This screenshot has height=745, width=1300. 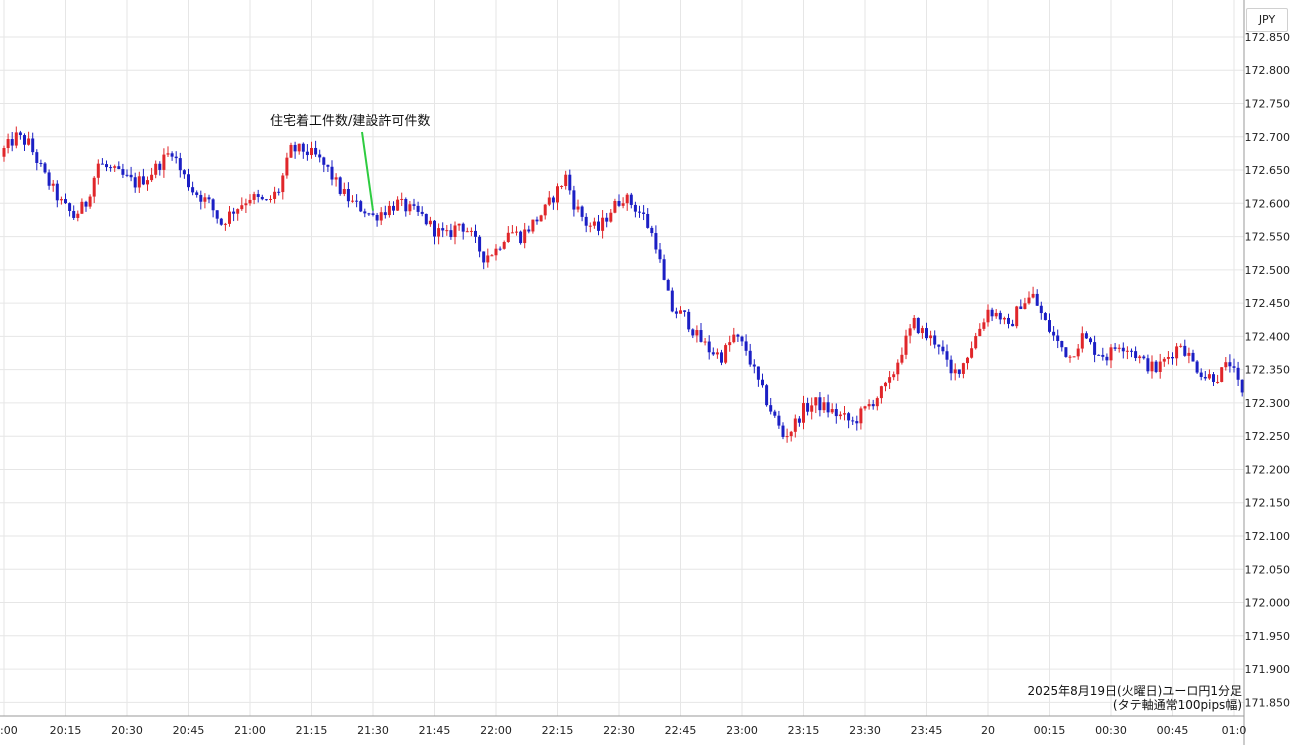 I want to click on price-tick-label: 172.300, so click(x=1268, y=403).